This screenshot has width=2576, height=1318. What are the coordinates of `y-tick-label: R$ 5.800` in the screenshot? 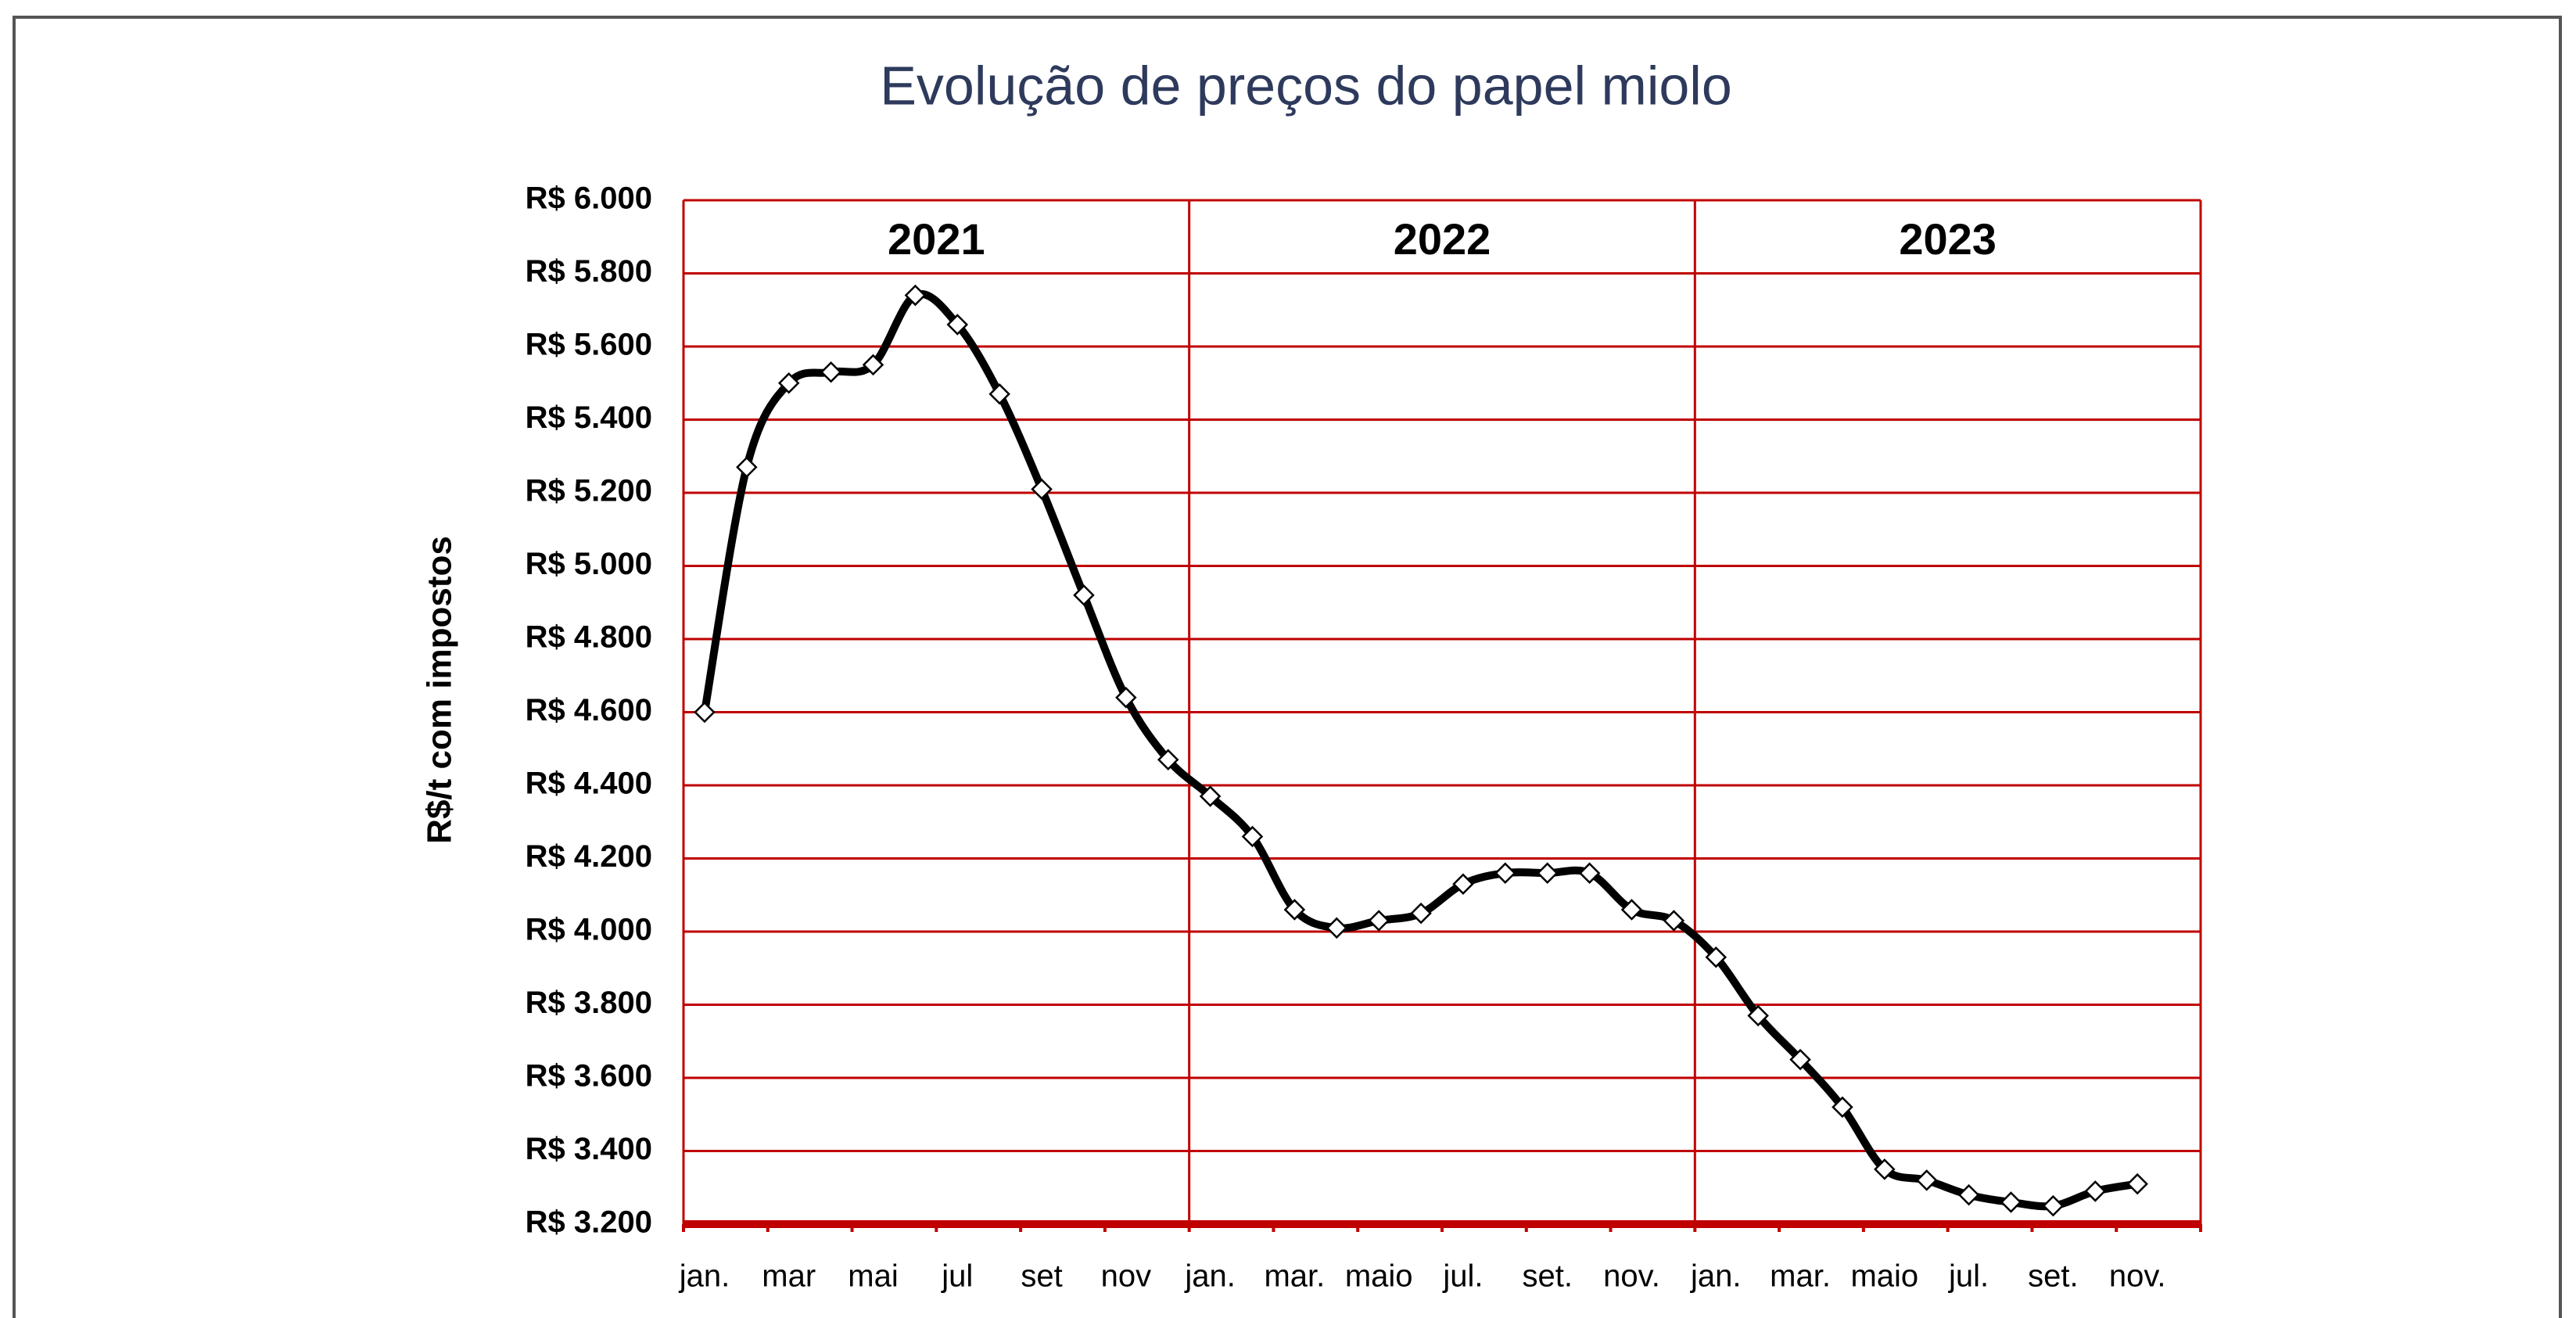 It's located at (589, 271).